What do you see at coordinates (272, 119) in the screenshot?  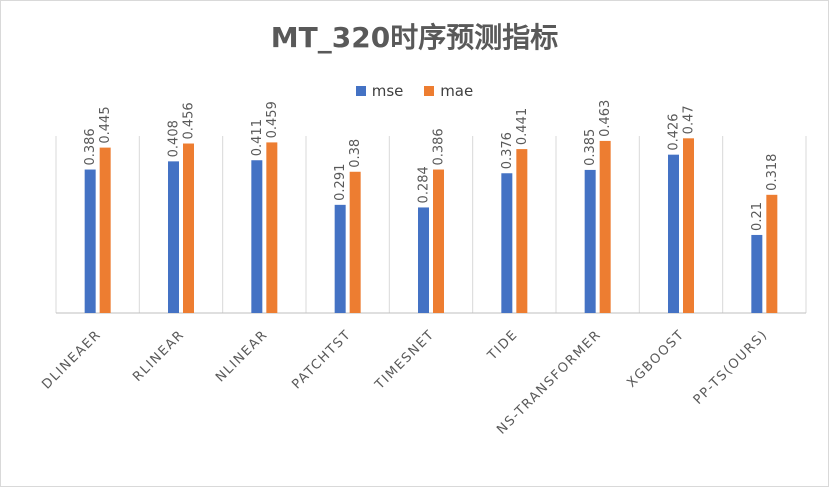 I see `data-label-mae: 0.459` at bounding box center [272, 119].